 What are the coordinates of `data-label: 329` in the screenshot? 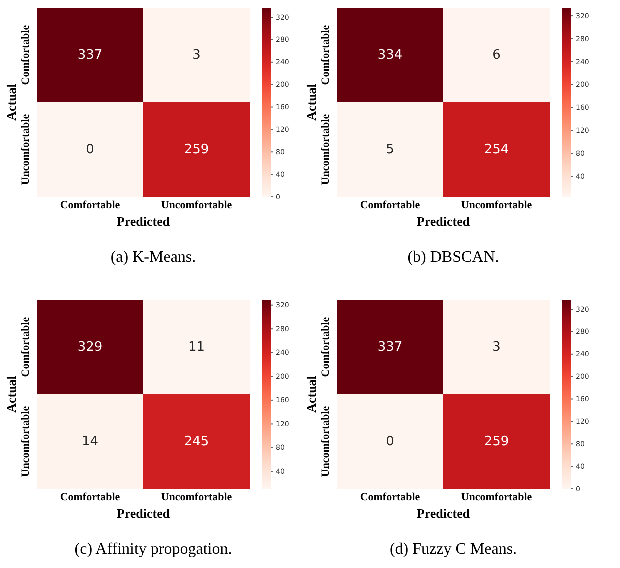 It's located at (90, 347).